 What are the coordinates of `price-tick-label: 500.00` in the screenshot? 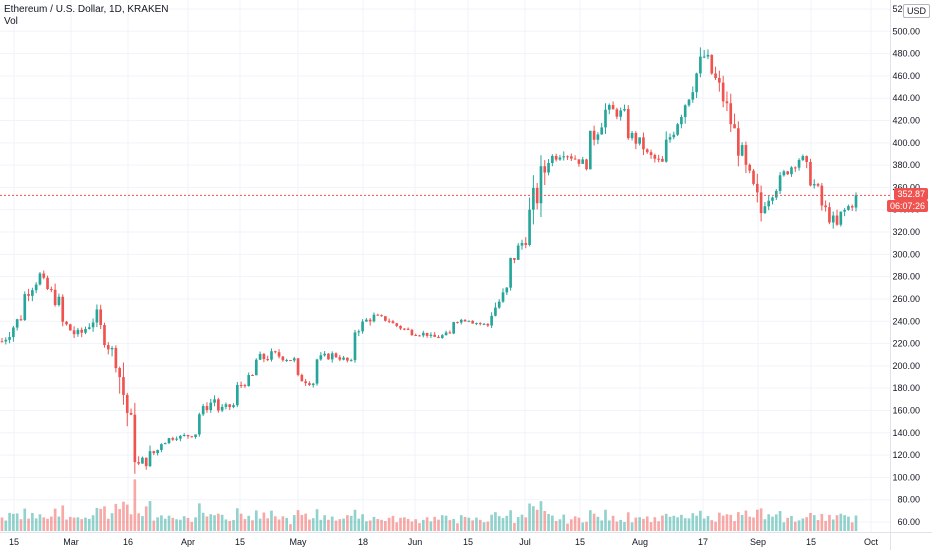 It's located at (906, 31).